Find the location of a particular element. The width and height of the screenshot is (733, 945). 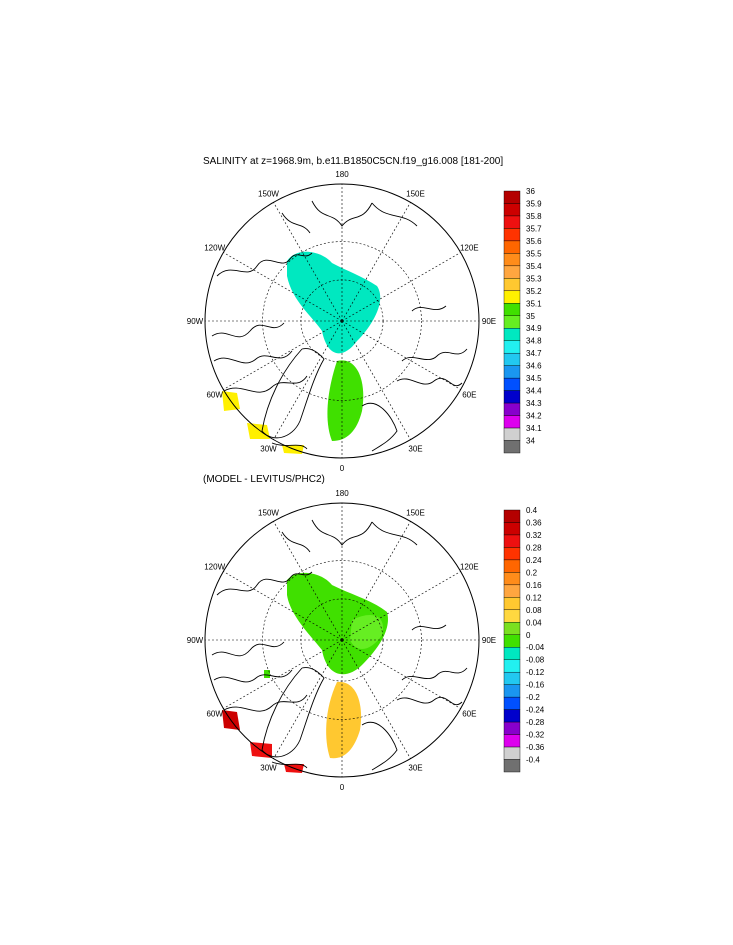

colorbar-label: 34.9 is located at coordinates (534, 328).